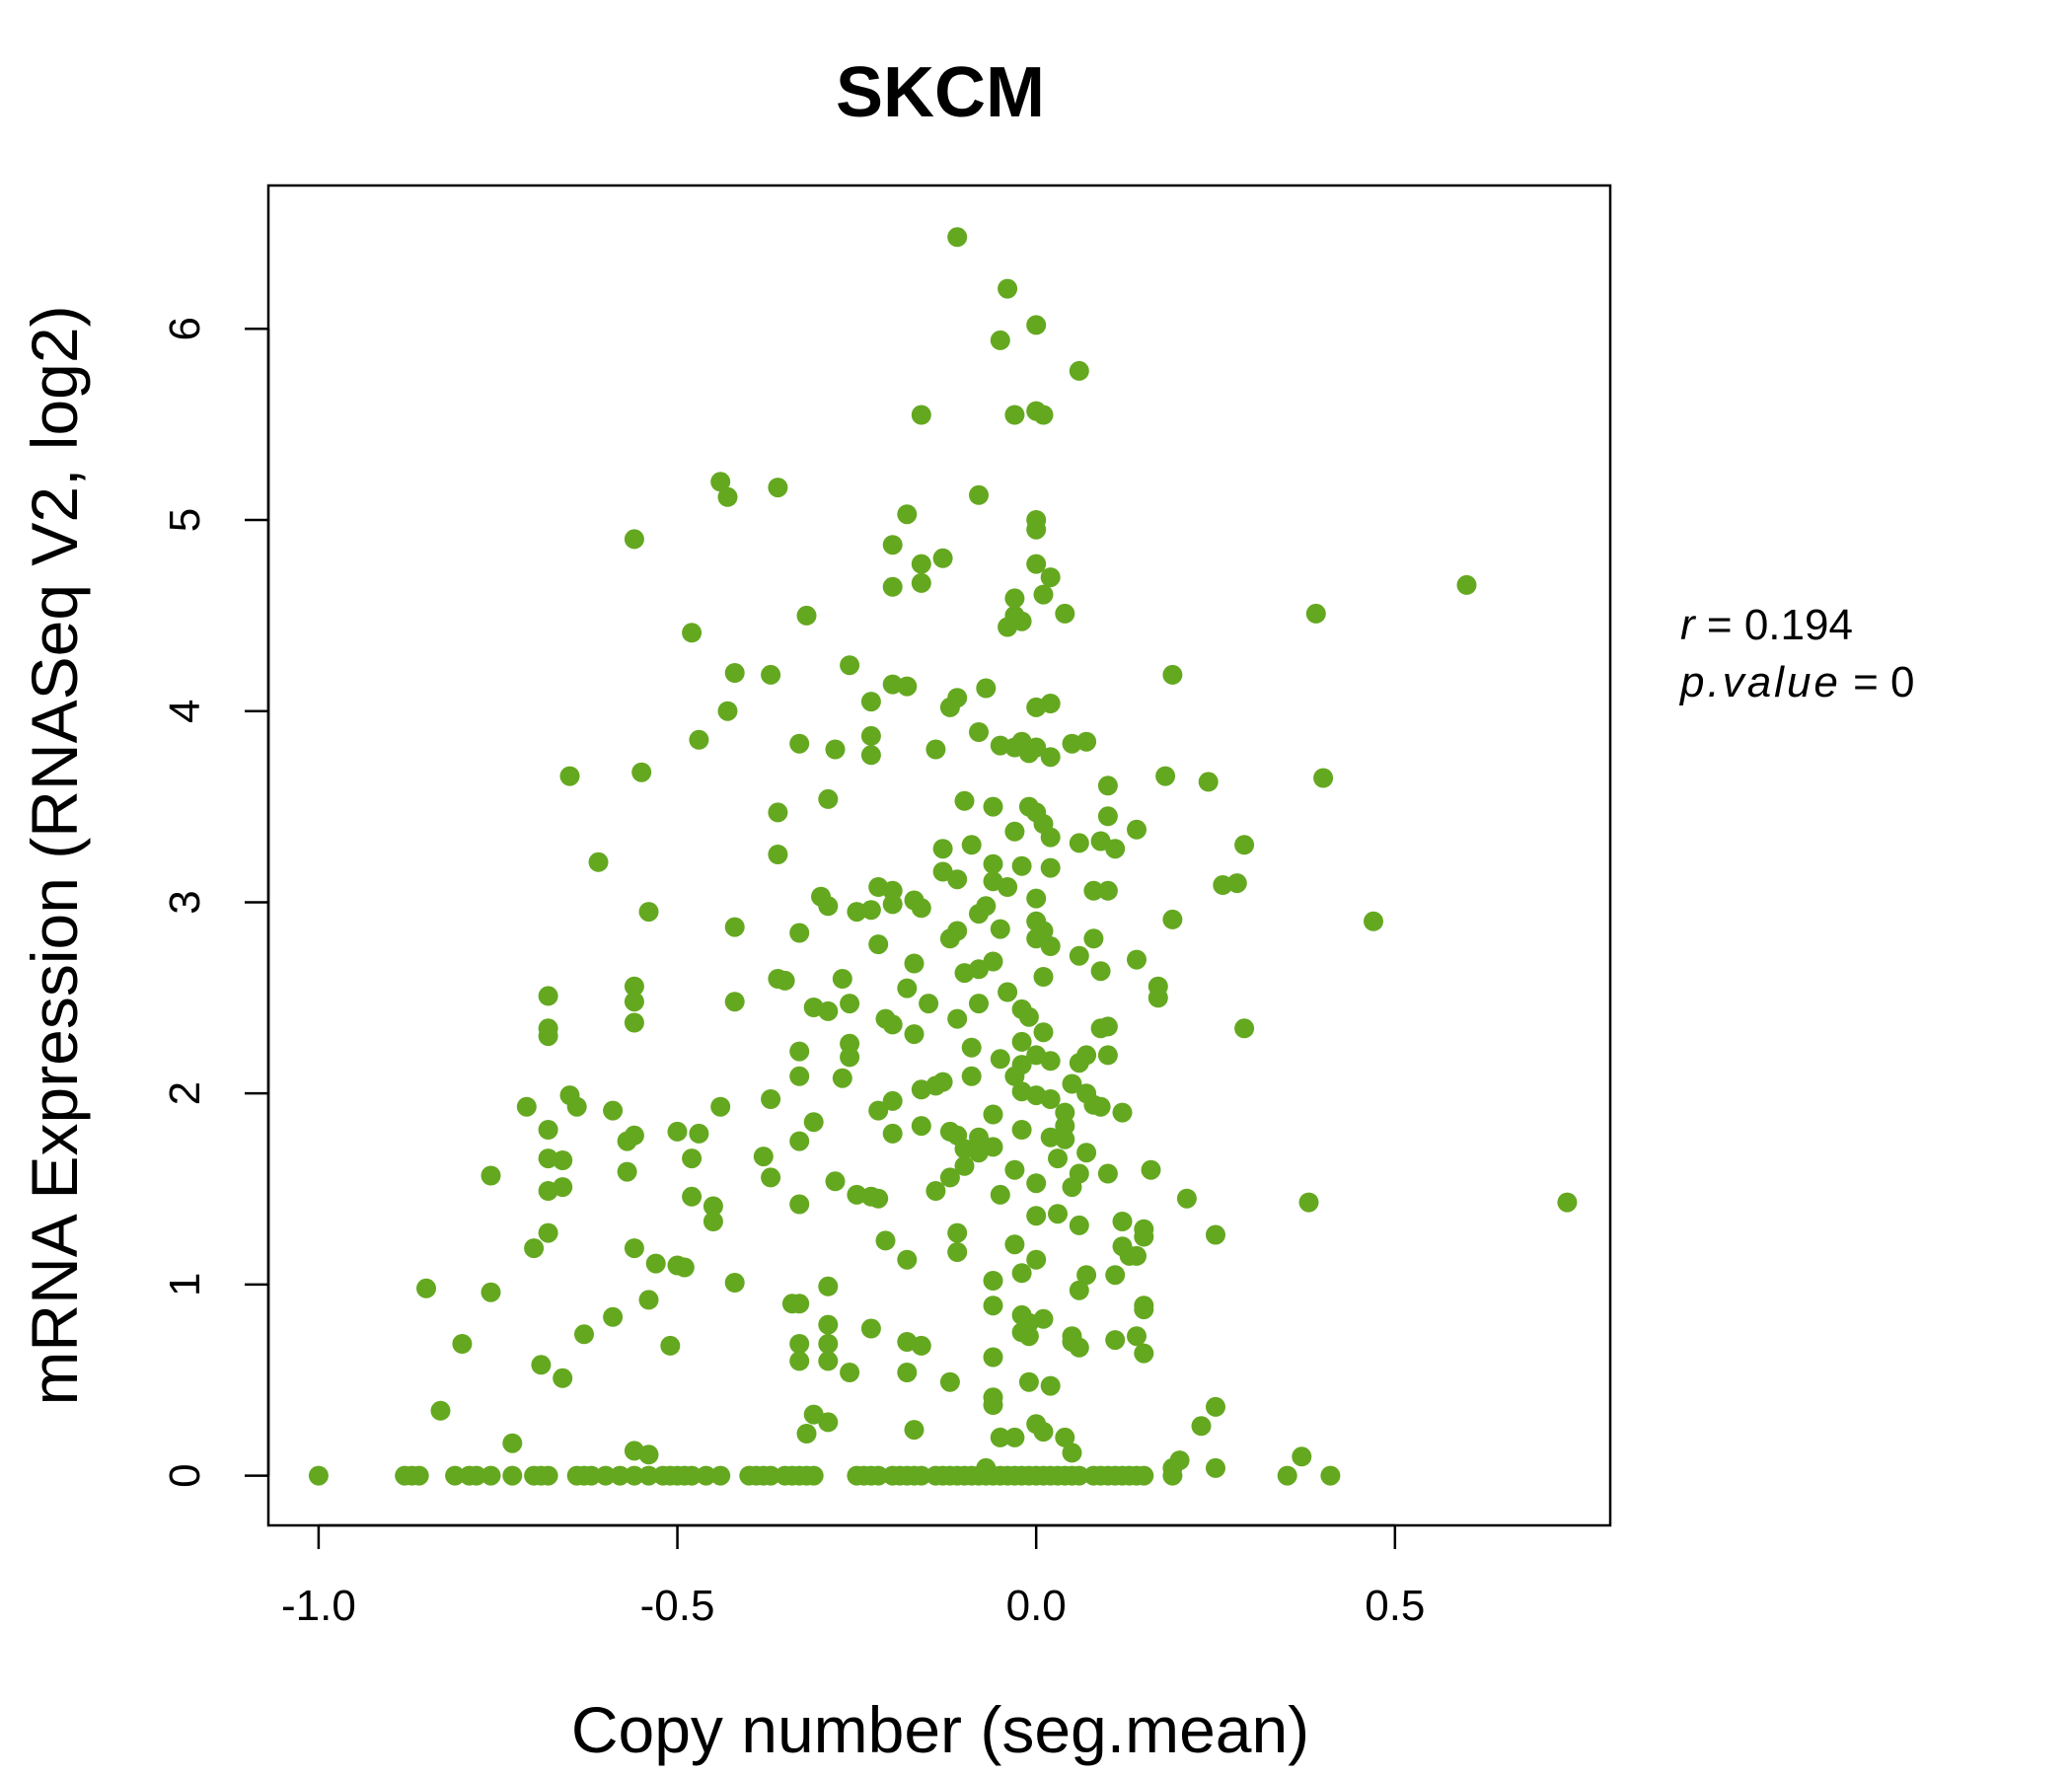 Image resolution: width=2072 pixels, height=1776 pixels. What do you see at coordinates (1037, 1606) in the screenshot?
I see `x-tick-label: 0.0` at bounding box center [1037, 1606].